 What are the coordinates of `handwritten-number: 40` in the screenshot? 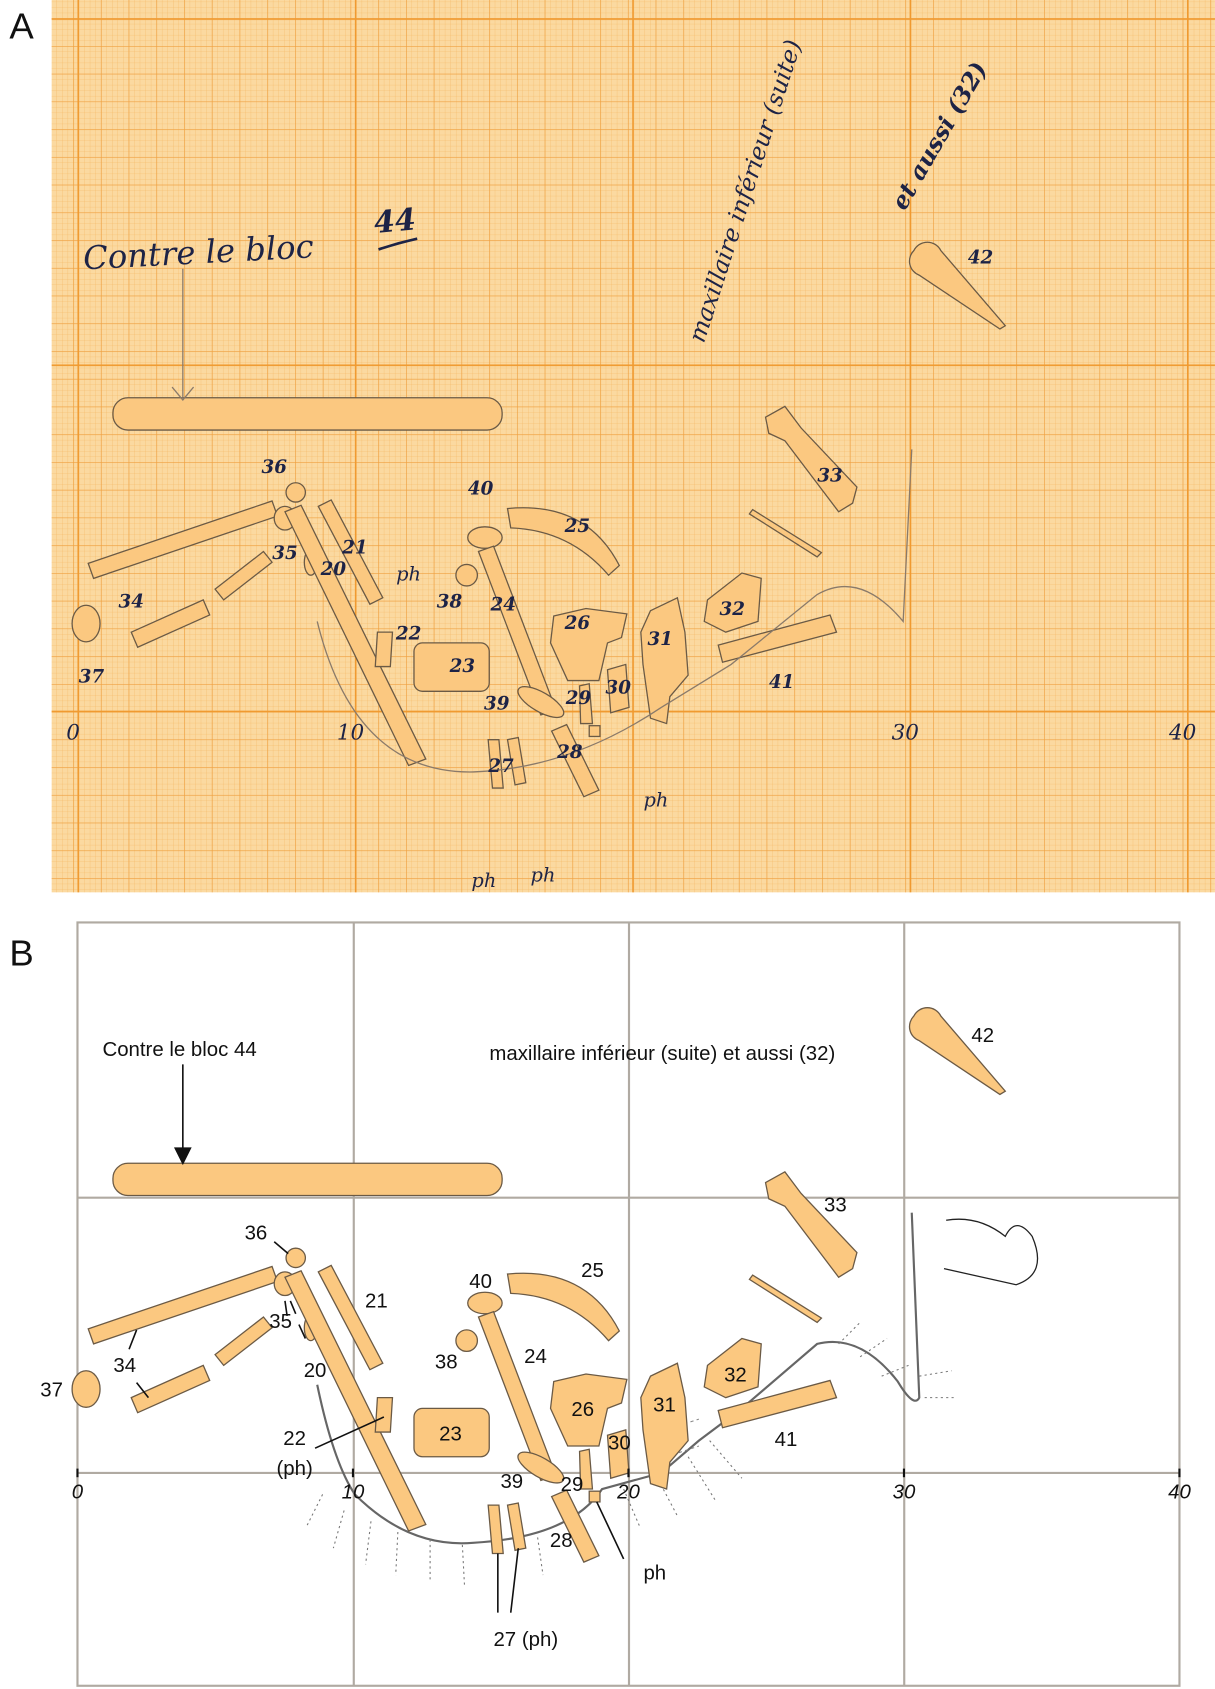 It's located at (481, 489).